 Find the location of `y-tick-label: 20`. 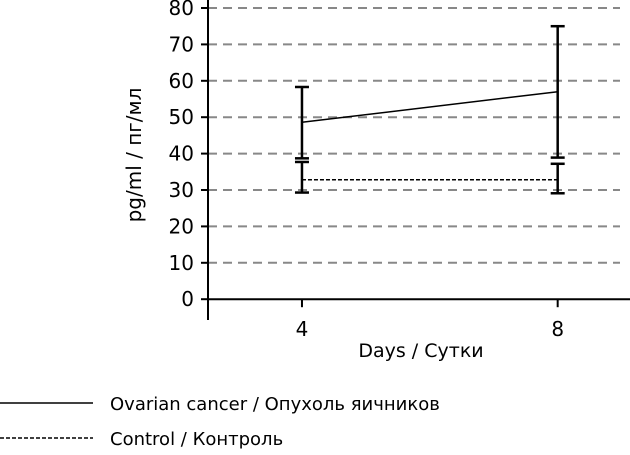

y-tick-label: 20 is located at coordinates (181, 226).